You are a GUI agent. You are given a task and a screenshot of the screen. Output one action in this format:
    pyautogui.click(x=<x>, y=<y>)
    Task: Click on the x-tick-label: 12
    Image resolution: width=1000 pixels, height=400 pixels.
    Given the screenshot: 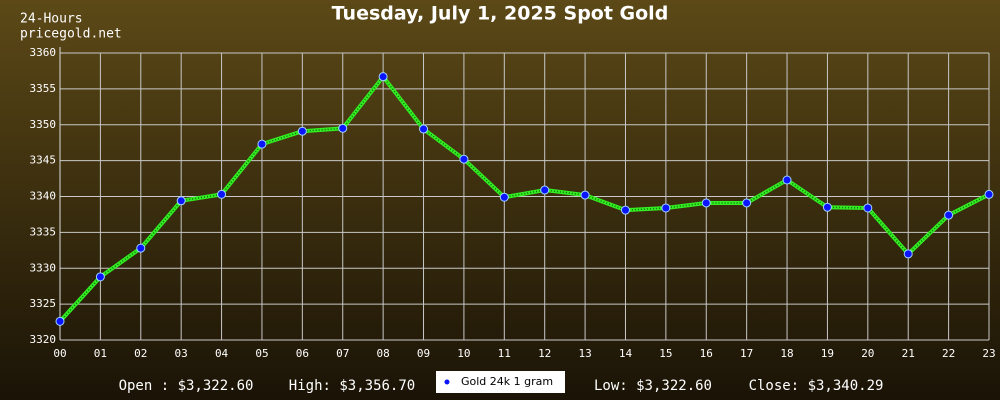 What is the action you would take?
    pyautogui.click(x=544, y=353)
    